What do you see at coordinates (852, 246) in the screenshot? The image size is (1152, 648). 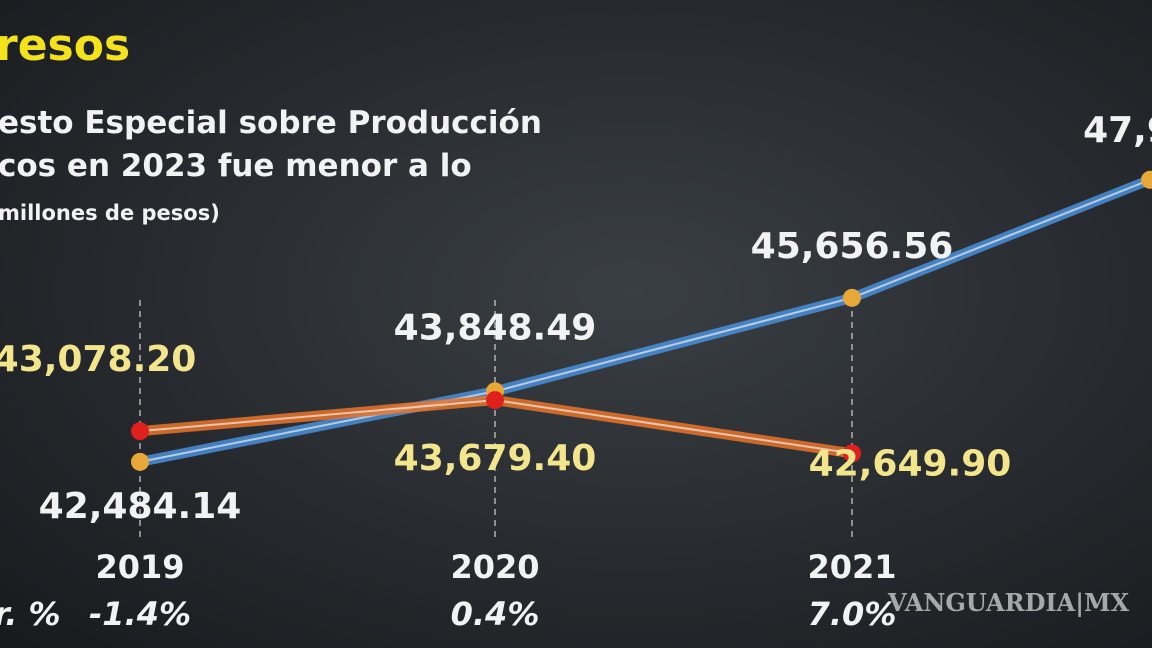 I see `value-label: 45,656.56` at bounding box center [852, 246].